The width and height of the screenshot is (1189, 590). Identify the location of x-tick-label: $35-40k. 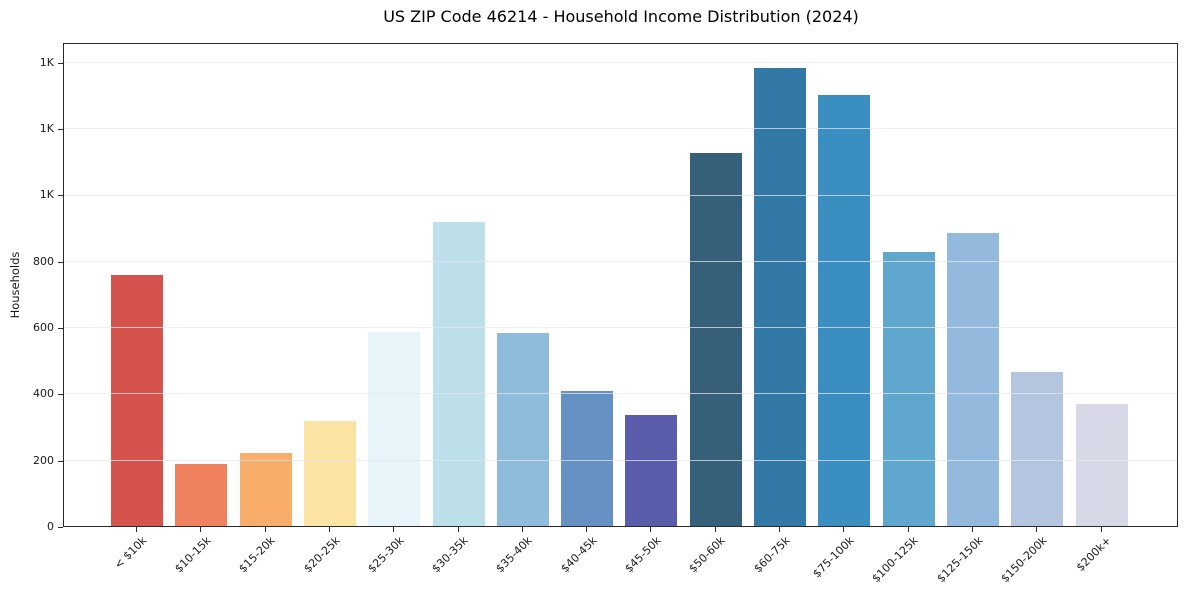
(514, 555).